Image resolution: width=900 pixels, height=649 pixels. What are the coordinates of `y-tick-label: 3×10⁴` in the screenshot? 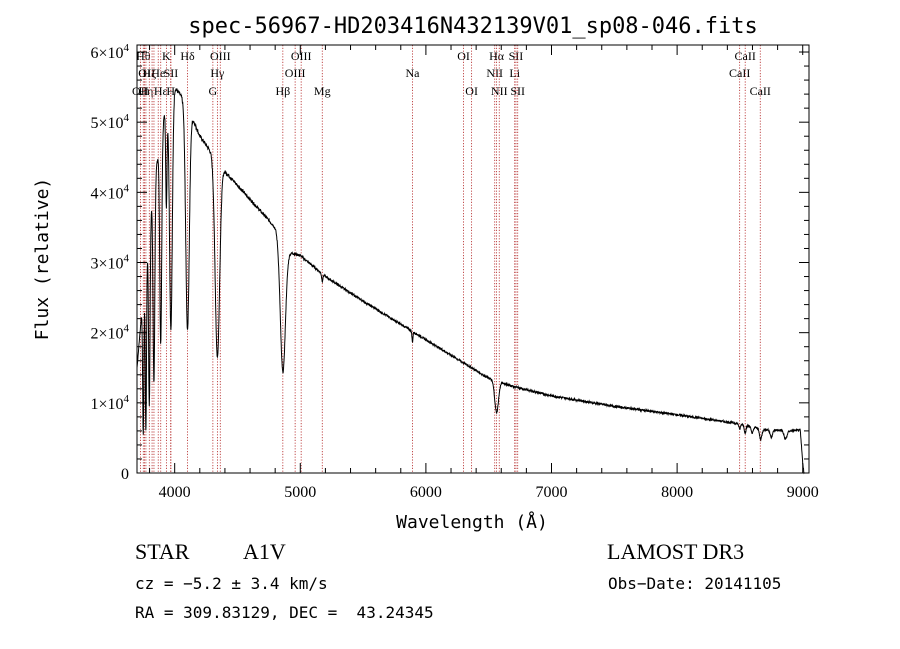 It's located at (109, 263).